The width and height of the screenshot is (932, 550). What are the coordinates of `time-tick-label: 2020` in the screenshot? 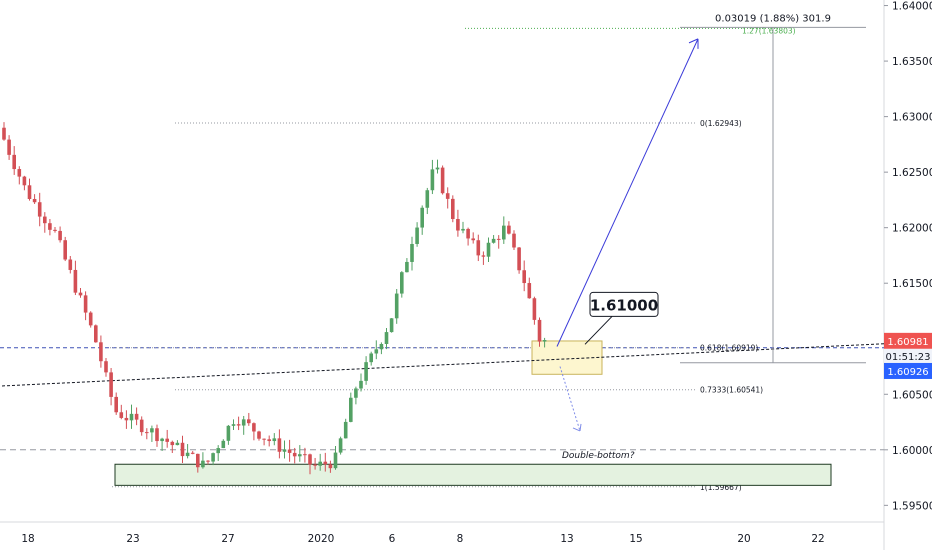 It's located at (321, 539).